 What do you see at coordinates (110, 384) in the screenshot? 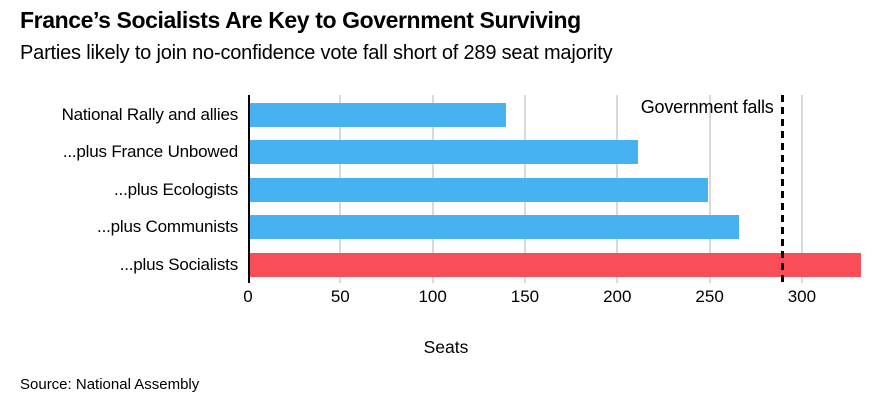
I see `source-note: Source: National Assembly` at bounding box center [110, 384].